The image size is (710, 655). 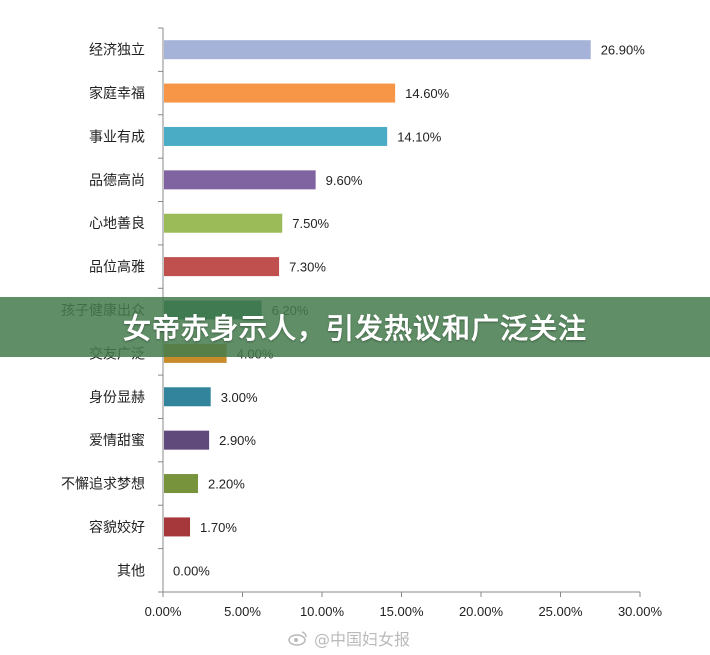 I want to click on category-label: 容貌姣好, so click(x=117, y=527).